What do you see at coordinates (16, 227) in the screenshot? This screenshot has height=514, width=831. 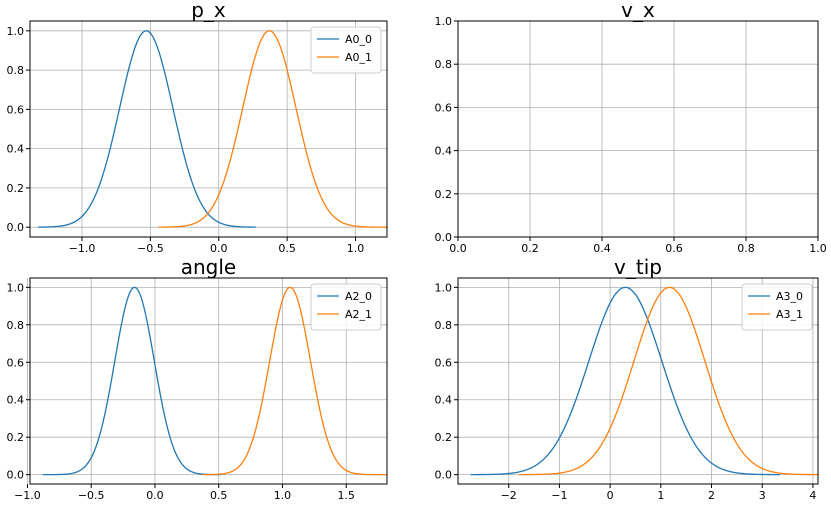 I see `plot0-ytick-label: 0.0` at bounding box center [16, 227].